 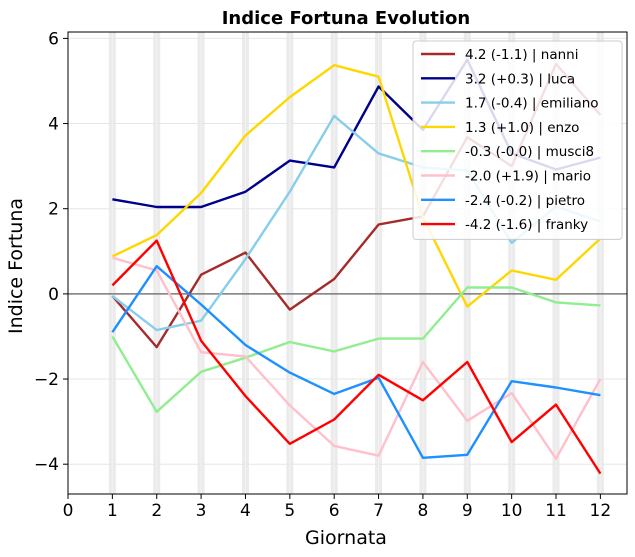 I want to click on x-tick-label: 4, so click(x=245, y=511).